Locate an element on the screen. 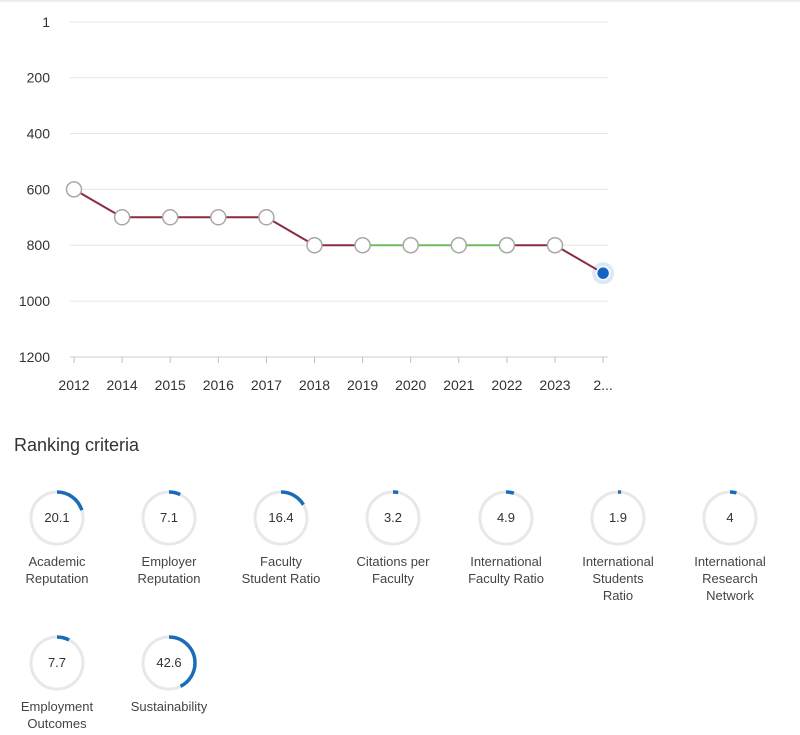  criterion-score: 20.1 is located at coordinates (57, 517).